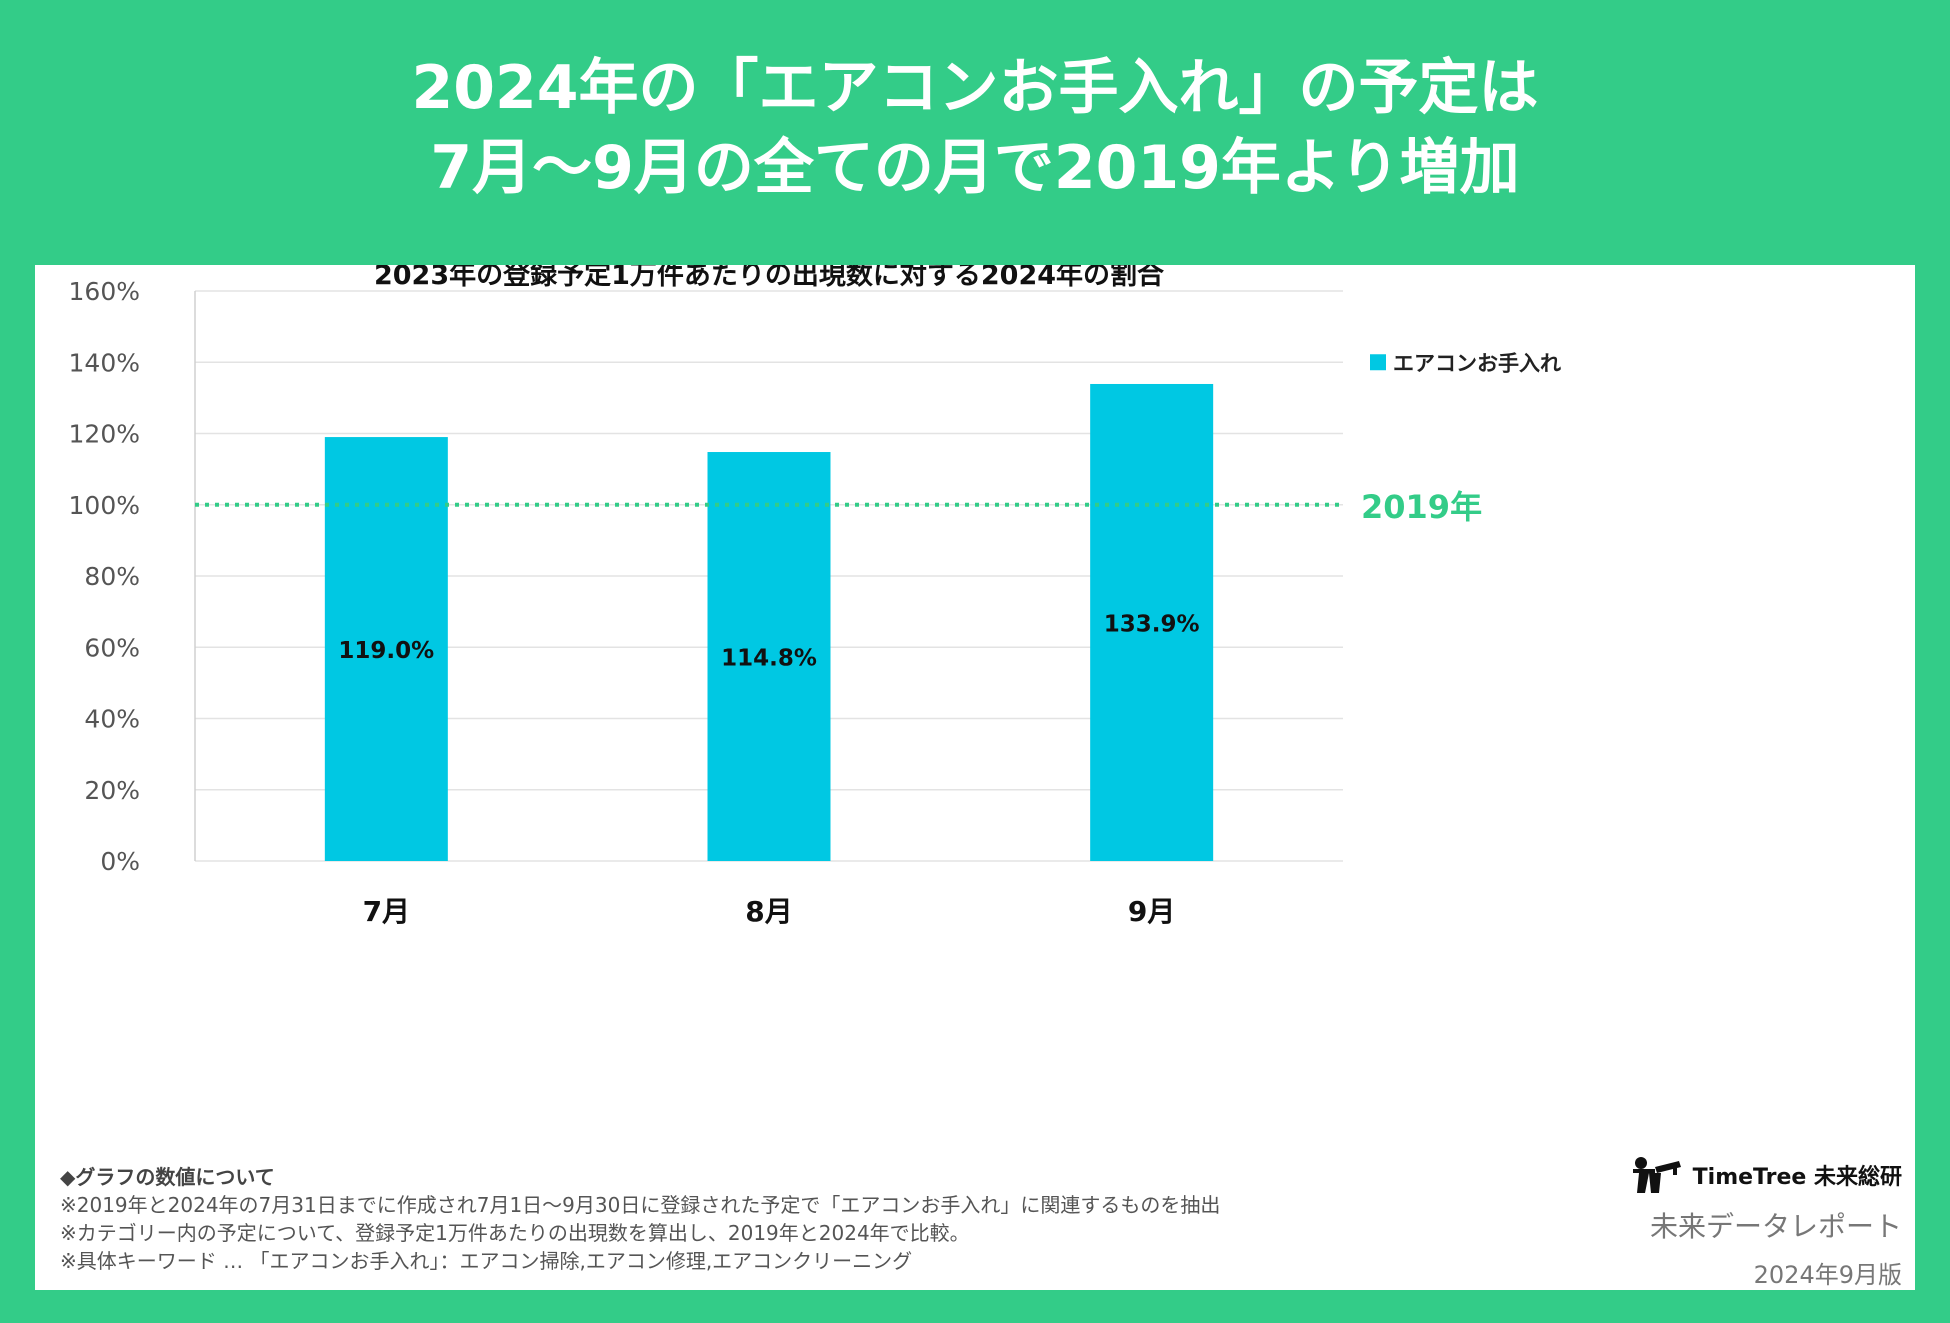  I want to click on chart-title: 2023年の登録予定1万件あたりの出現数に対する2024年の割合, so click(769, 278).